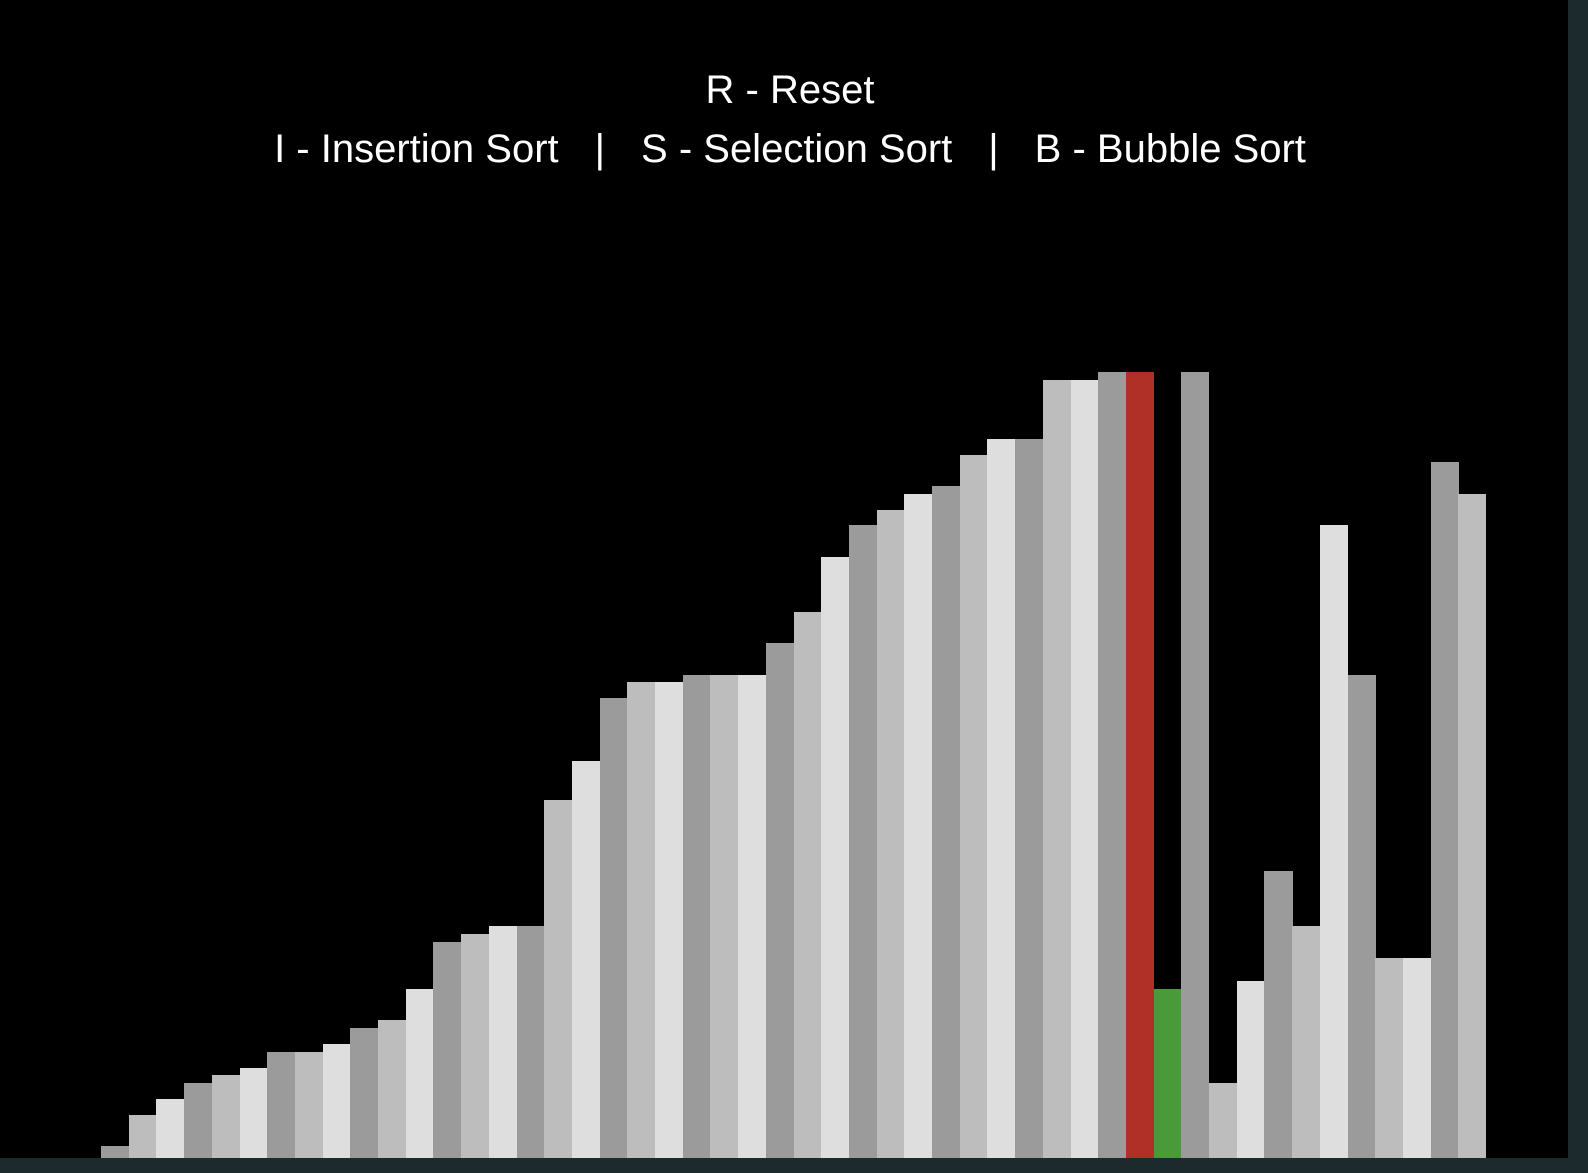 This screenshot has height=1173, width=1588. What do you see at coordinates (790, 90) in the screenshot?
I see `reset-key-hint: R - Reset` at bounding box center [790, 90].